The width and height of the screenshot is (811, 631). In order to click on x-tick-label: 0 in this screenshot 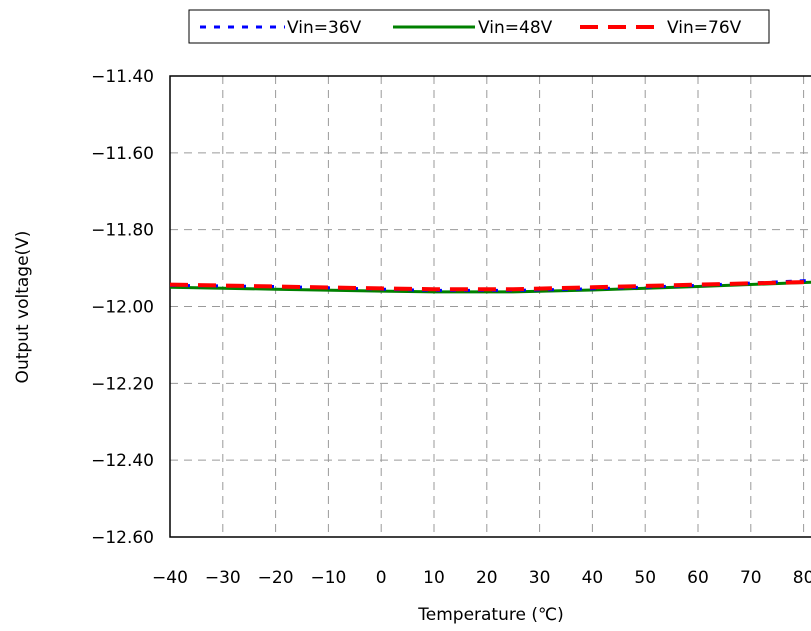, I will do `click(381, 578)`.